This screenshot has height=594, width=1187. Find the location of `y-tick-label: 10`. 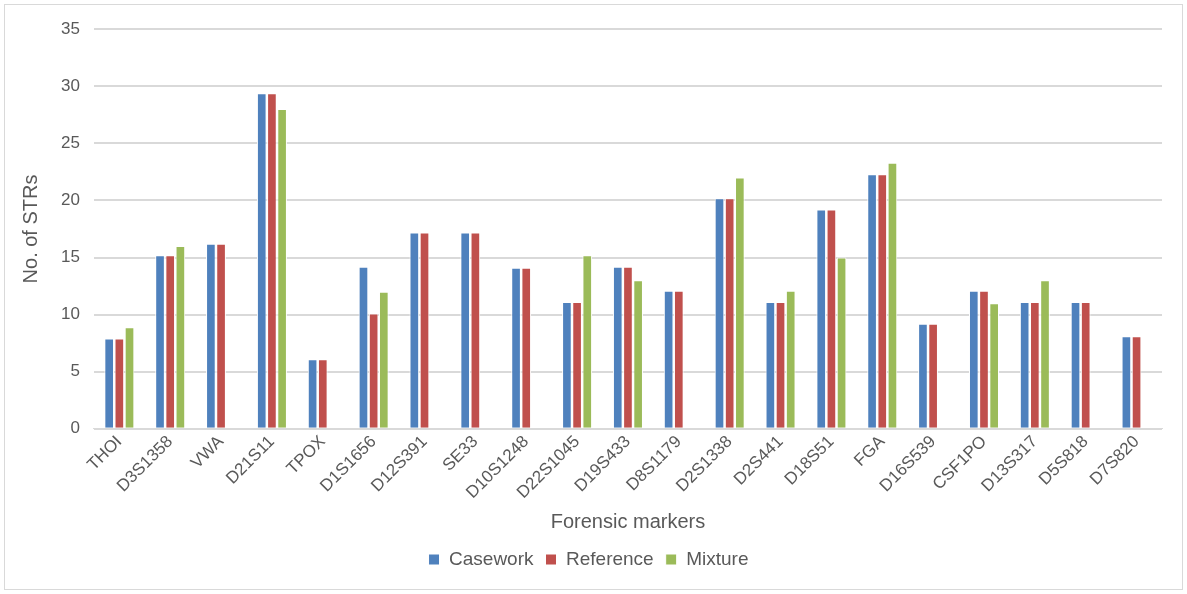

y-tick-label: 10 is located at coordinates (70, 314).